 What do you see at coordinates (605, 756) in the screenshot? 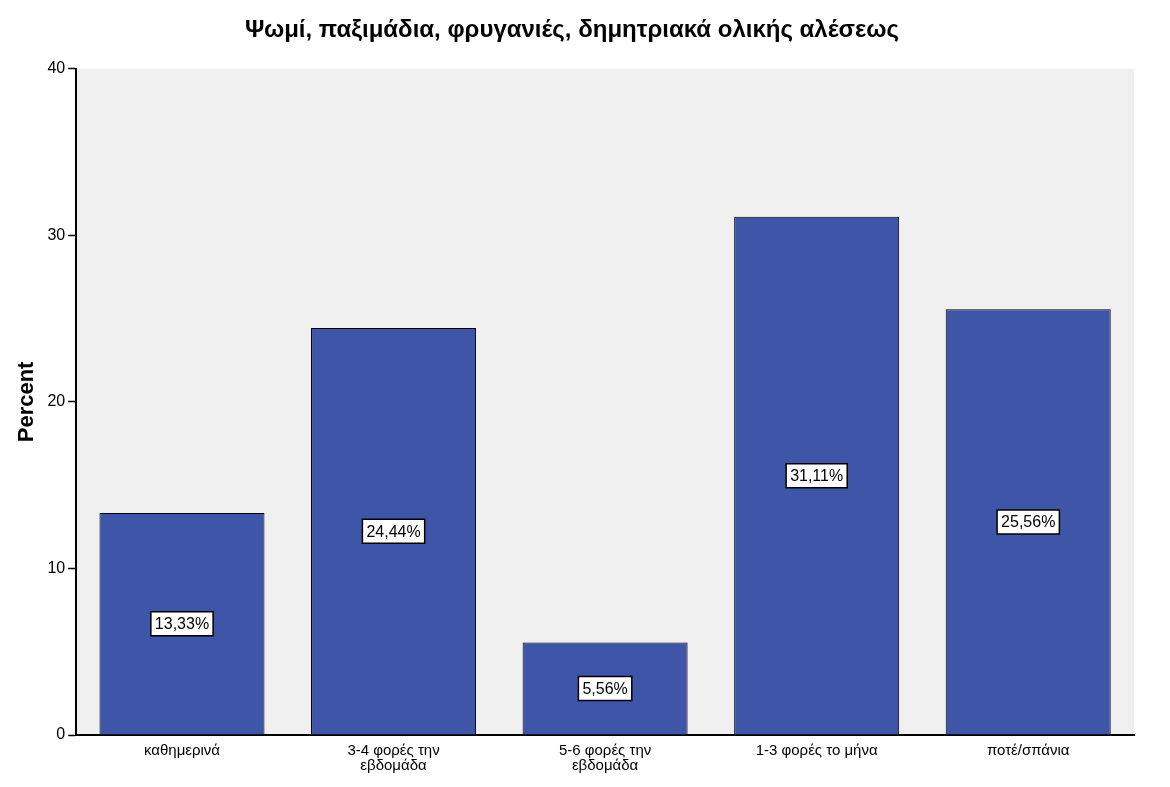
I see `x-tick-label: 5-6 φορές την εβδομάδα` at bounding box center [605, 756].